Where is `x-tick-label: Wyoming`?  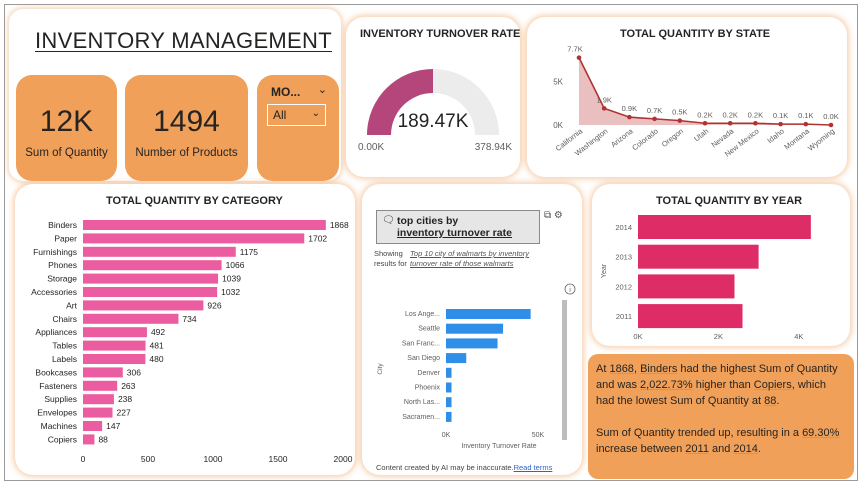
x-tick-label: Wyoming is located at coordinates (821, 139).